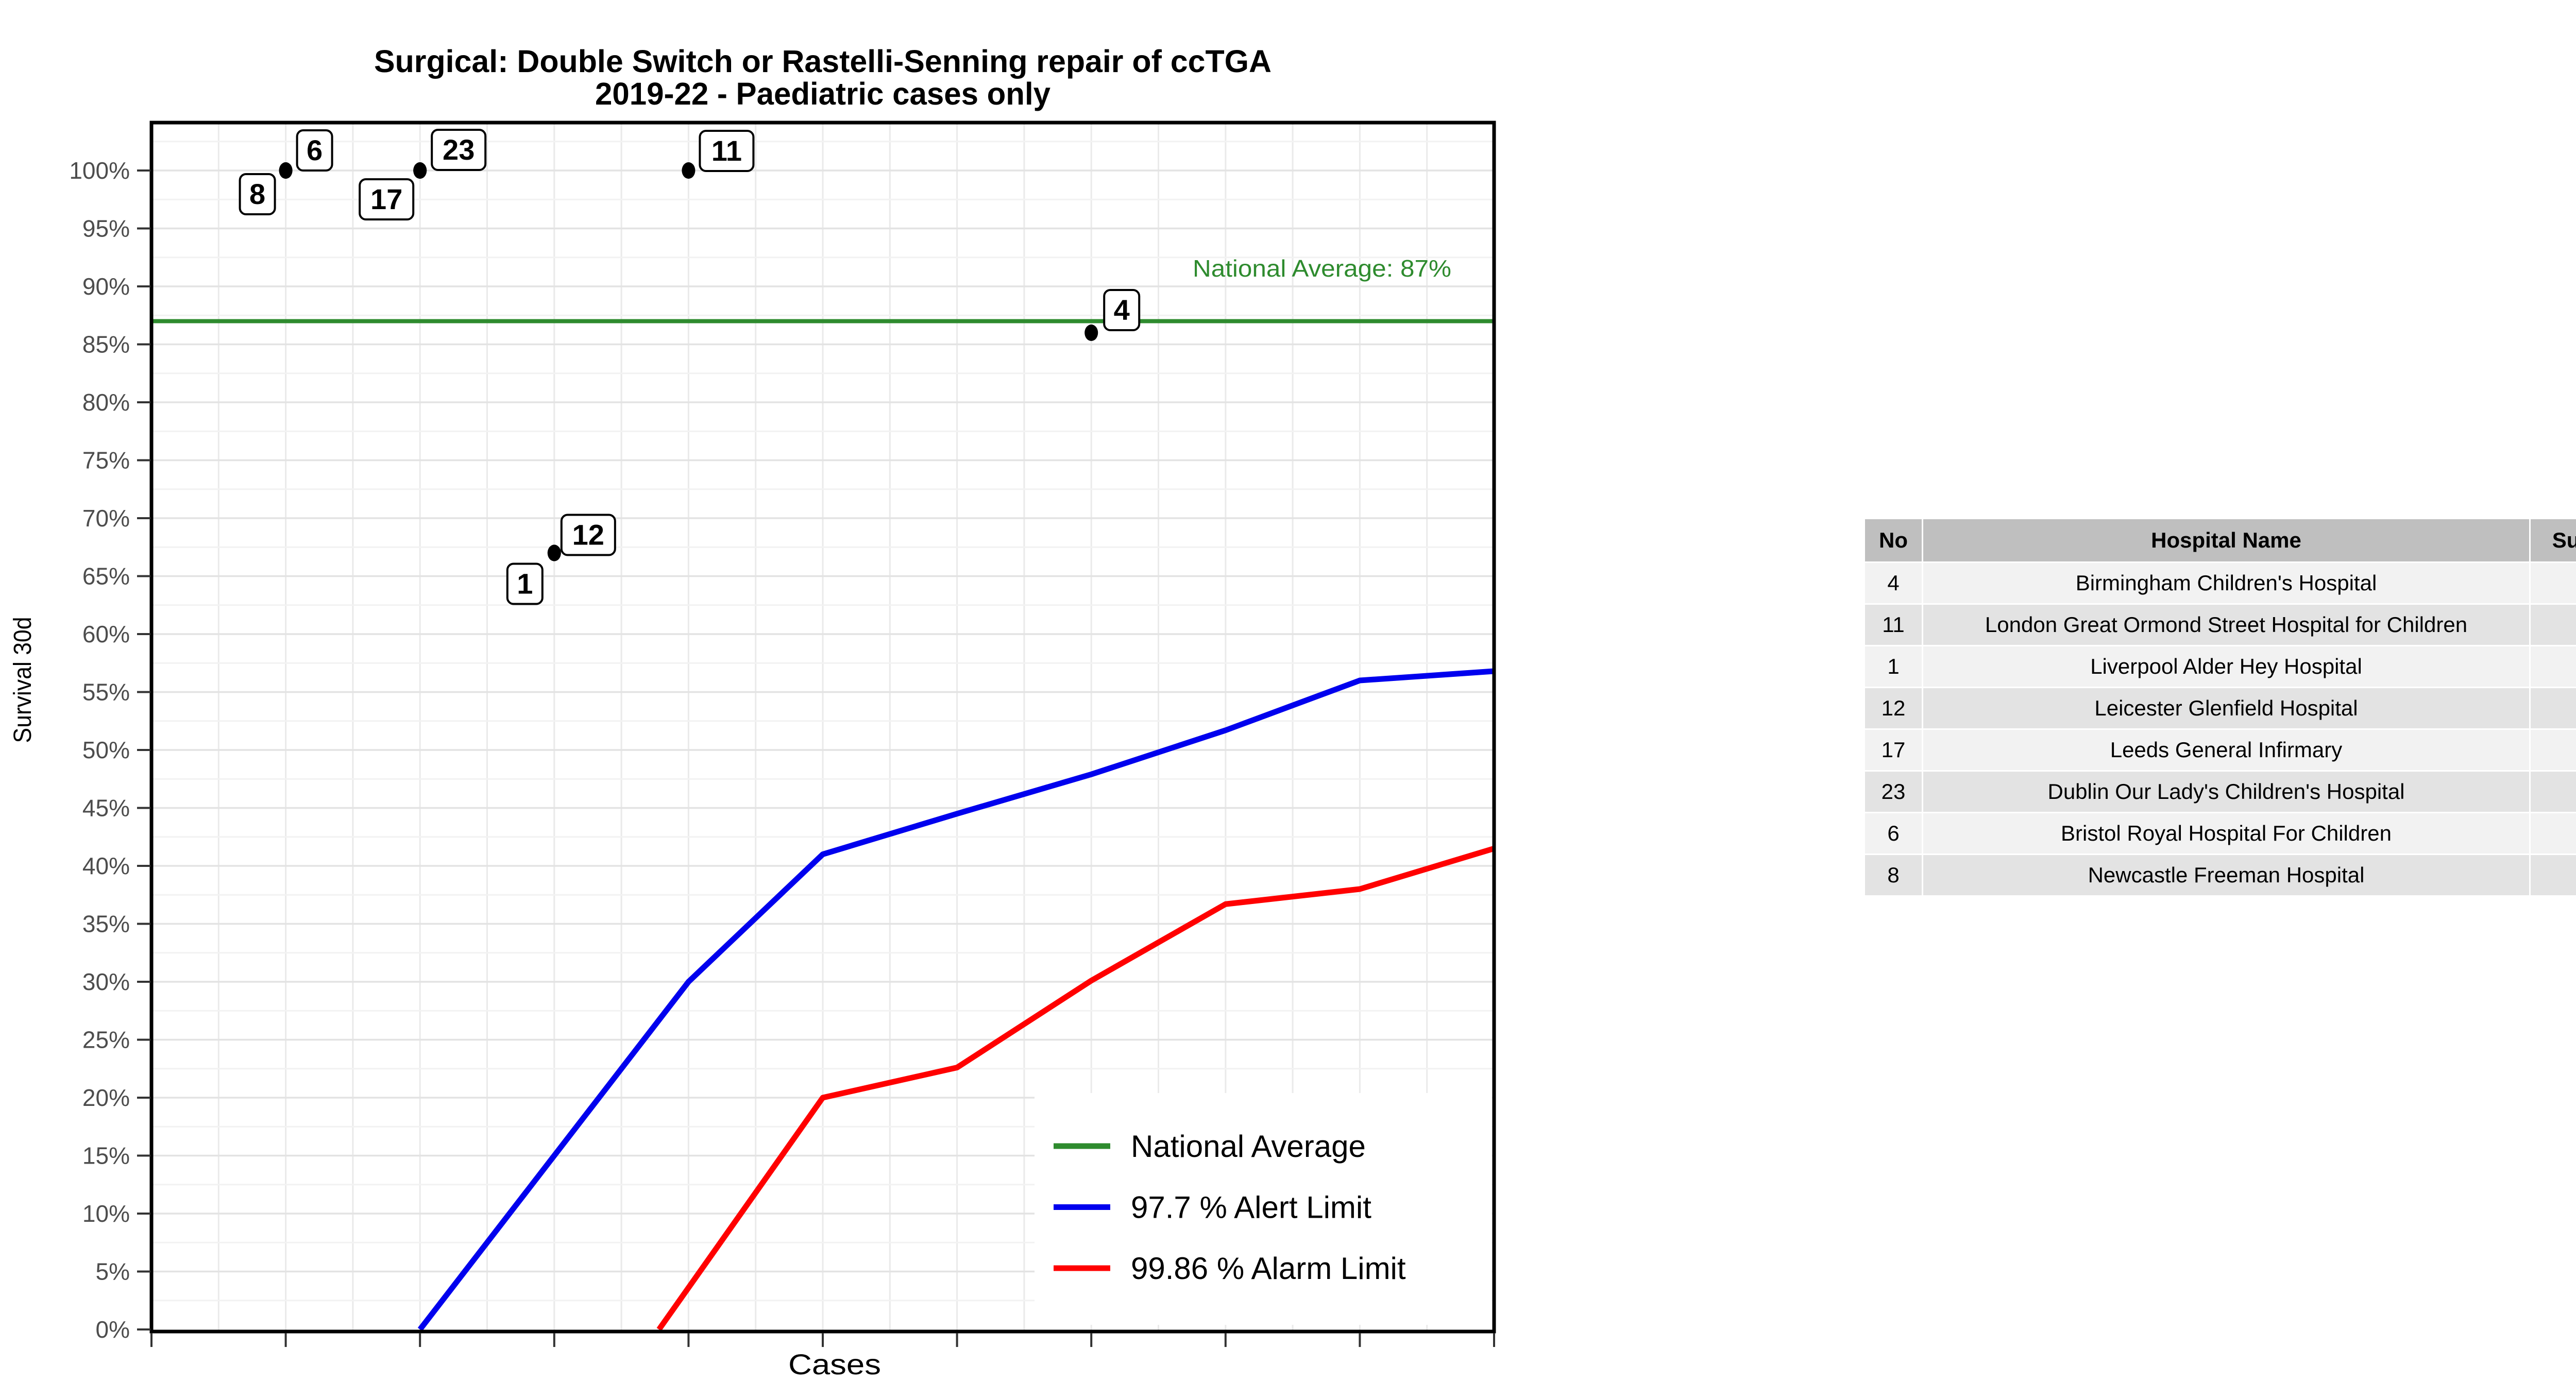  I want to click on y-tick-label: 5%, so click(113, 1271).